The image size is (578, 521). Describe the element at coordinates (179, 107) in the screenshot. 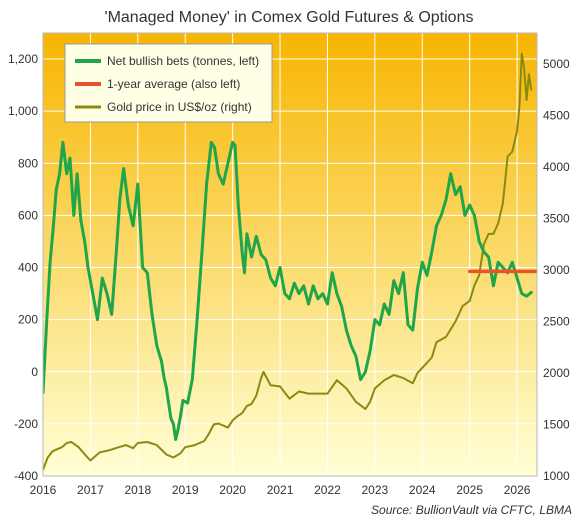

I see `legend-label-gold-price: Gold price in US$/oz (right)` at that location.